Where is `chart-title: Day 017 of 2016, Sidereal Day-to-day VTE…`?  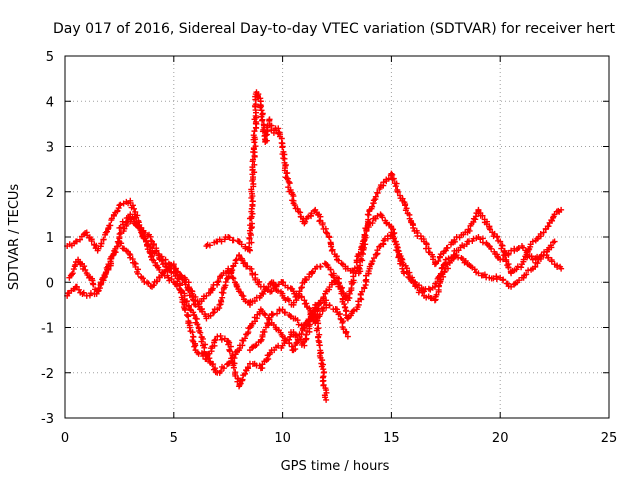 chart-title: Day 017 of 2016, Sidereal Day-to-day VTE… is located at coordinates (334, 29).